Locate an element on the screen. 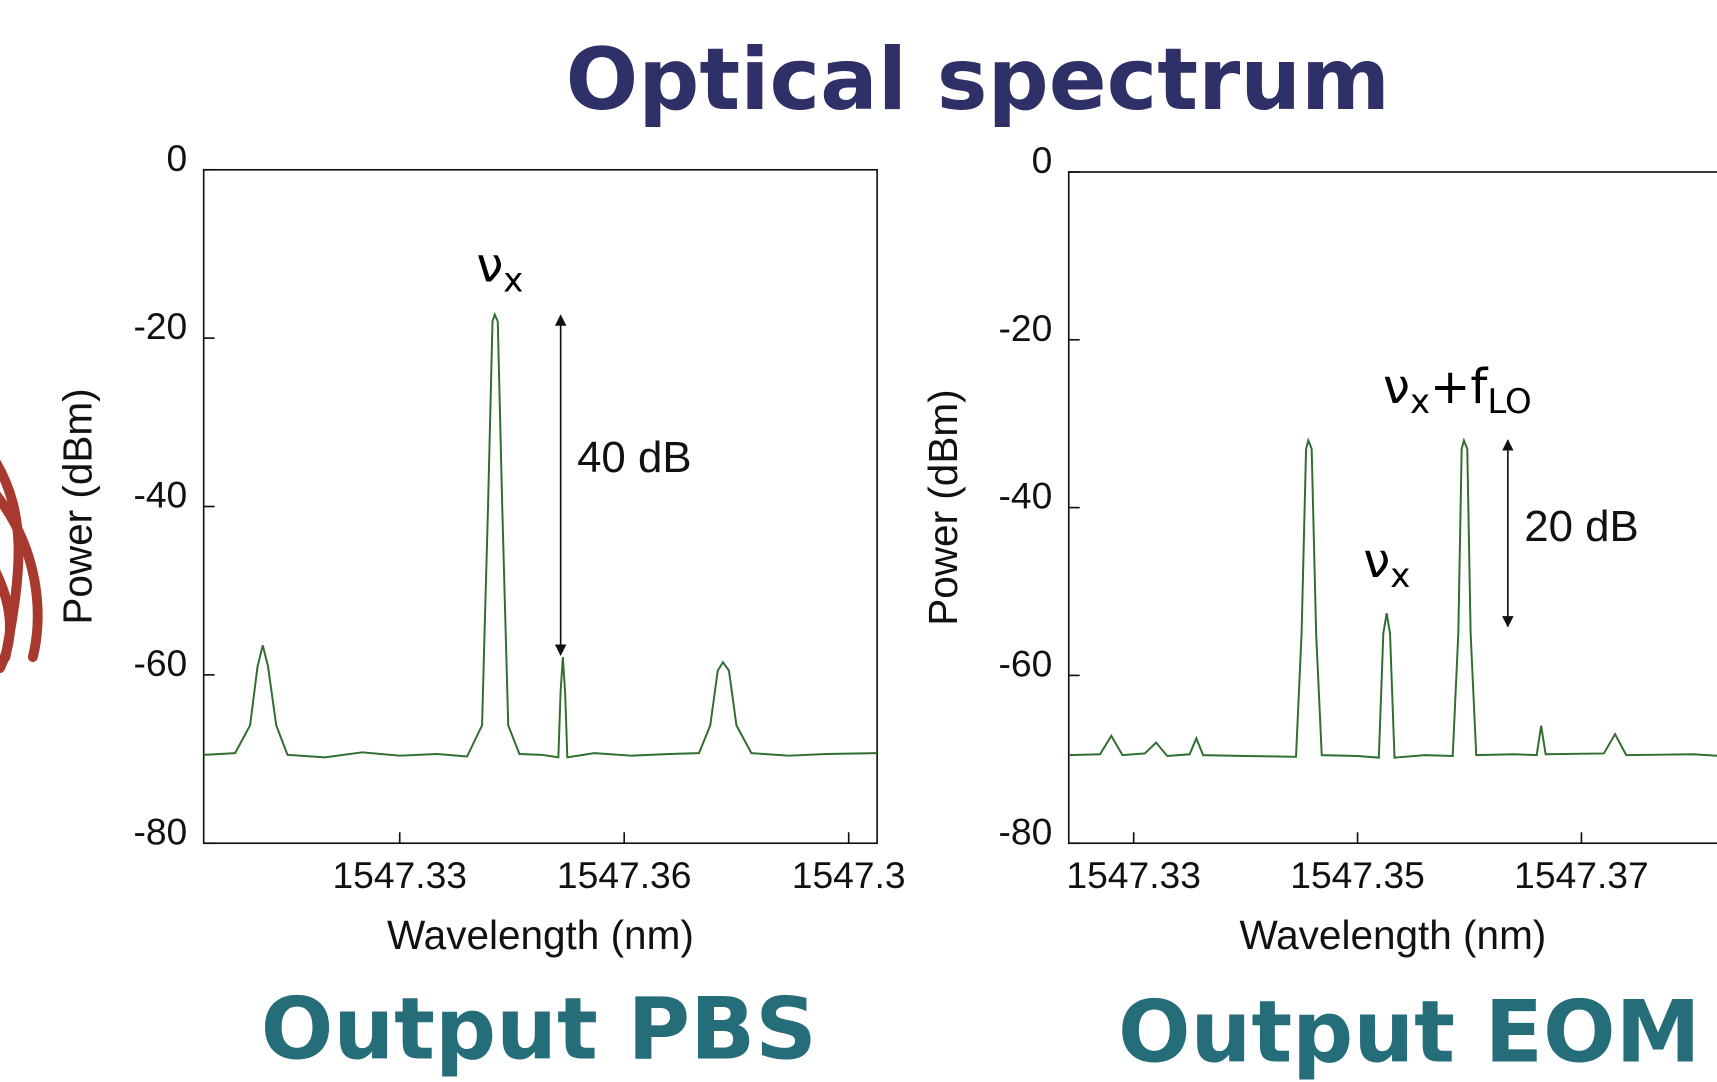 The width and height of the screenshot is (1717, 1082). x-tick-label: 1547.37 is located at coordinates (1581, 875).